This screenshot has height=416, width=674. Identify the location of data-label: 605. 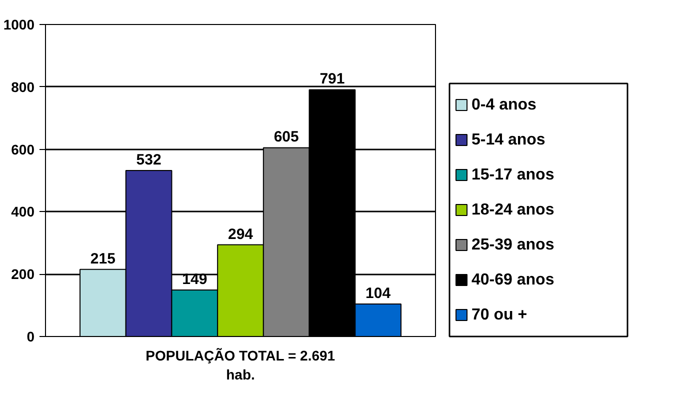
(286, 137).